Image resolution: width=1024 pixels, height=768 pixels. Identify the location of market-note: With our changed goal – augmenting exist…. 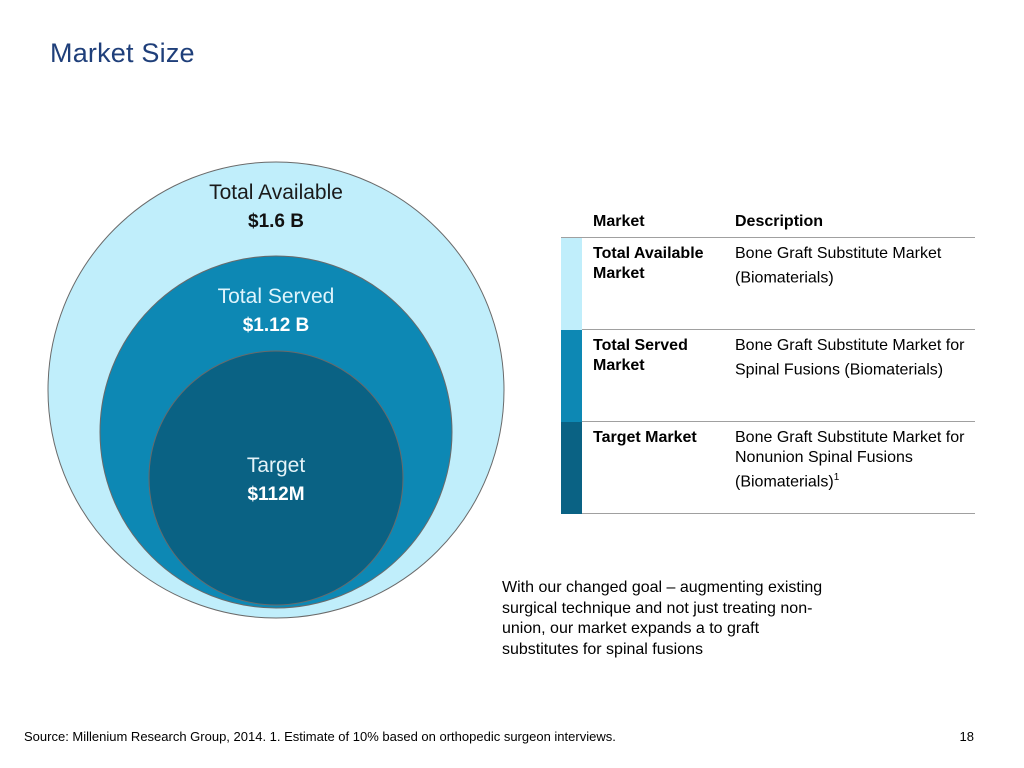
(662, 618).